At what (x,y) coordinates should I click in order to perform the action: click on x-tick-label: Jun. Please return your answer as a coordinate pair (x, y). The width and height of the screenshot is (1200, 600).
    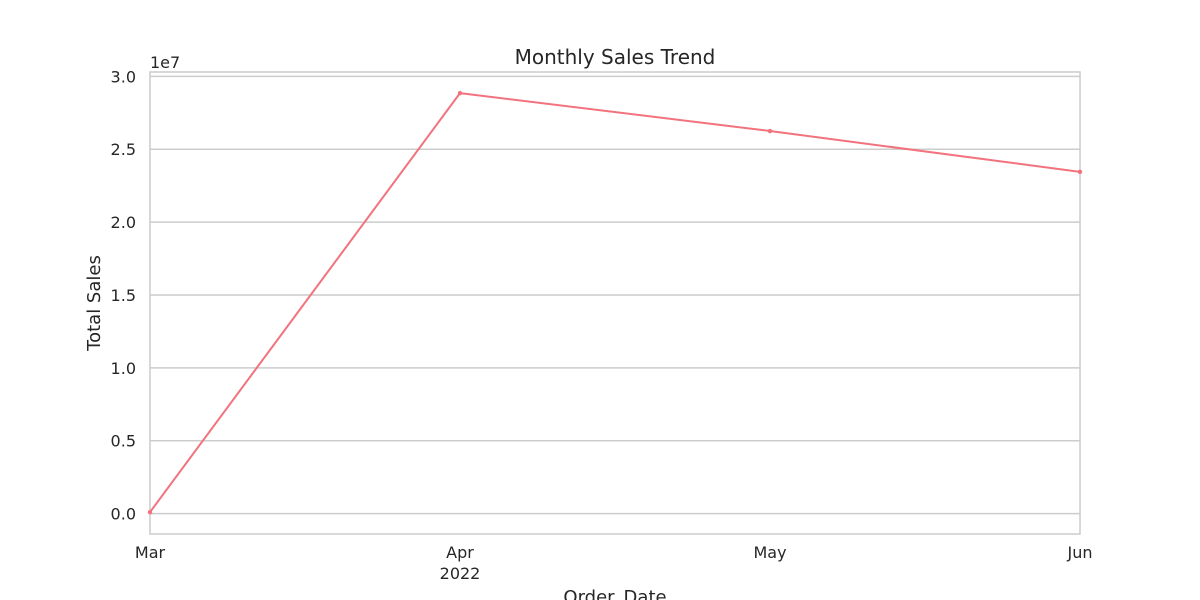
    Looking at the image, I should click on (1080, 552).